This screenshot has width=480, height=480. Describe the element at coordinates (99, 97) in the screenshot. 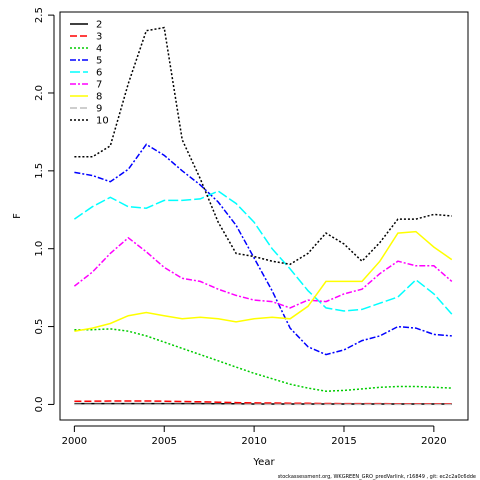

I see `legend-label-8: 8` at that location.